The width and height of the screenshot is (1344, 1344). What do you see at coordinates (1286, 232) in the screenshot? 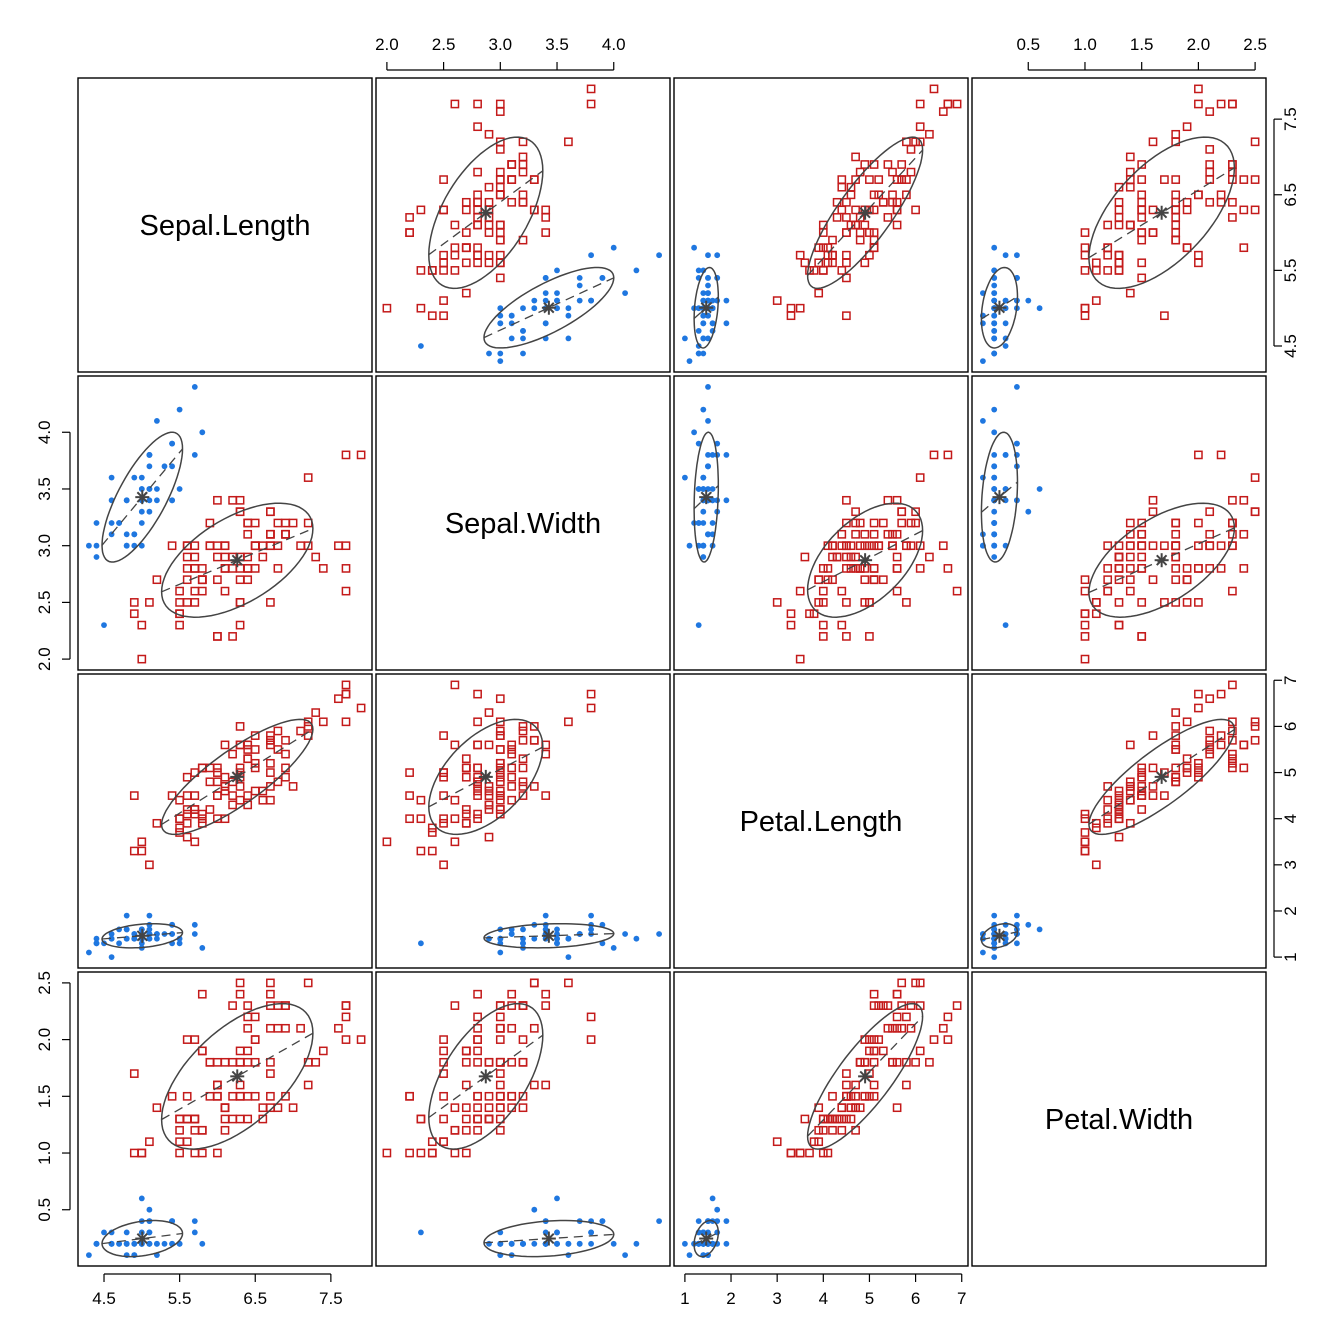
I see `y-axis-right-sepal-length: 4.5 5.5 6.5 7.5` at bounding box center [1286, 232].